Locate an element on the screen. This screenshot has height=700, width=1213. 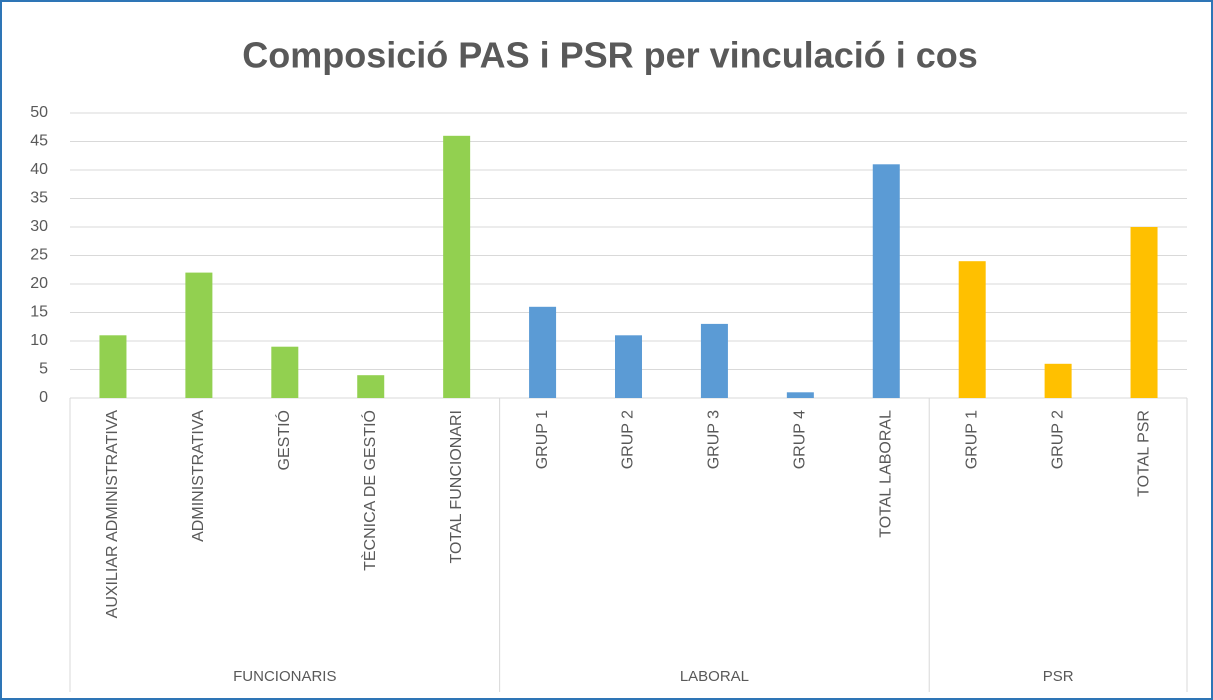
y-tick-label: 45 is located at coordinates (39, 141).